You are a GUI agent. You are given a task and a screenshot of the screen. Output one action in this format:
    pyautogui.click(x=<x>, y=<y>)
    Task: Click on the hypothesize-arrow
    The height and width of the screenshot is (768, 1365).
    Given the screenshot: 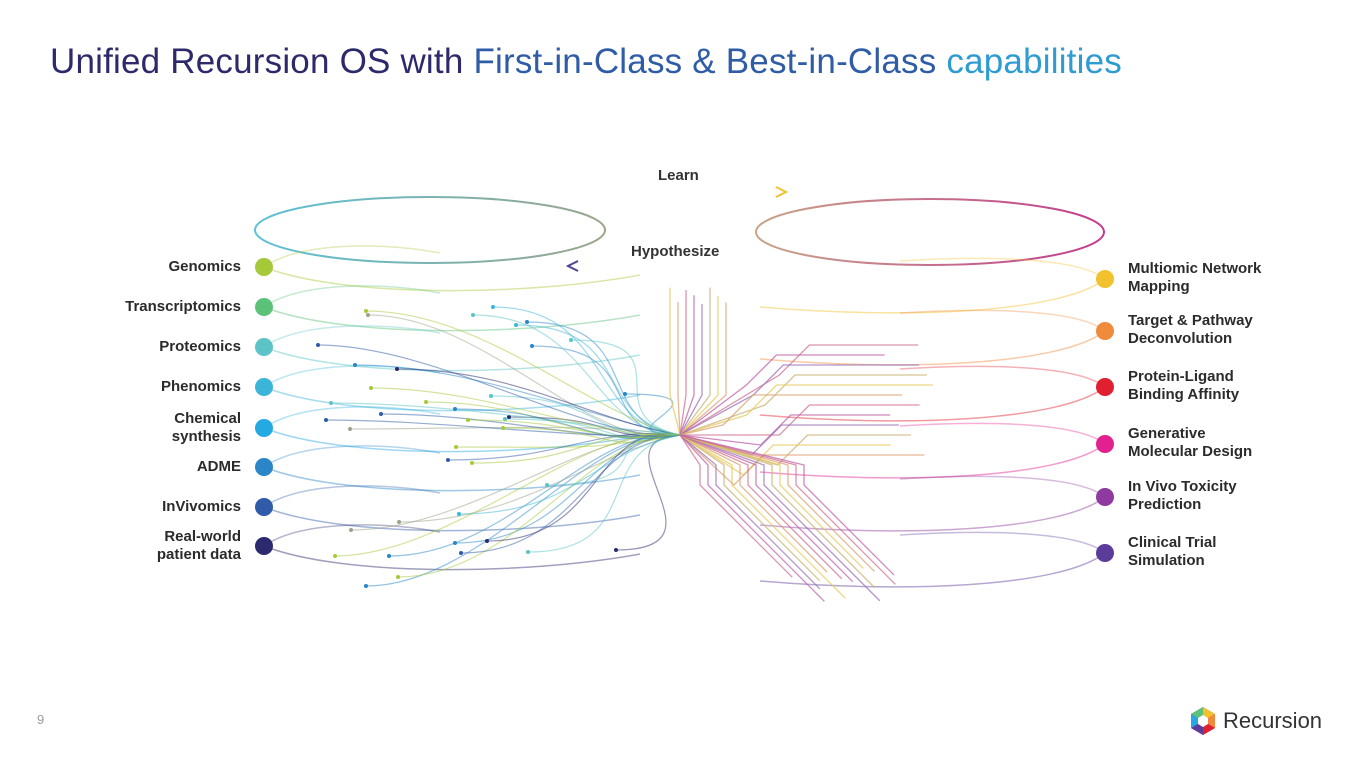 What is the action you would take?
    pyautogui.click(x=675, y=266)
    